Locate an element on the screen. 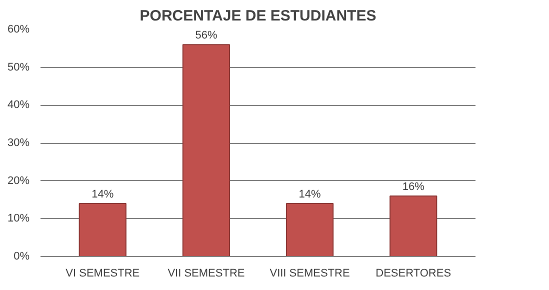 The height and width of the screenshot is (290, 549). x-tick-label: VII SEMESTRE is located at coordinates (206, 274).